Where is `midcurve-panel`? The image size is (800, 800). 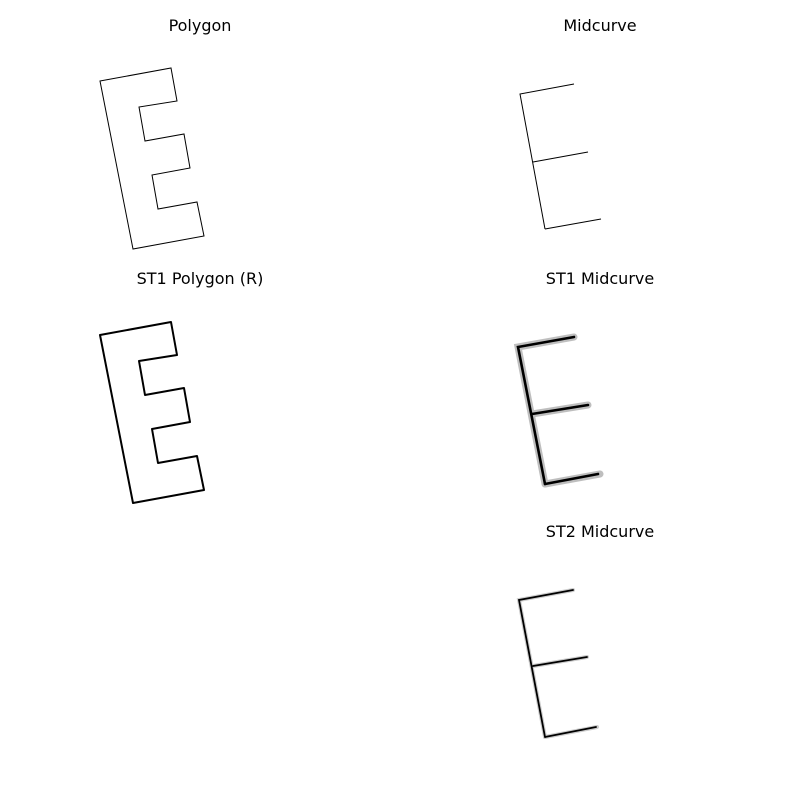 midcurve-panel is located at coordinates (560, 156).